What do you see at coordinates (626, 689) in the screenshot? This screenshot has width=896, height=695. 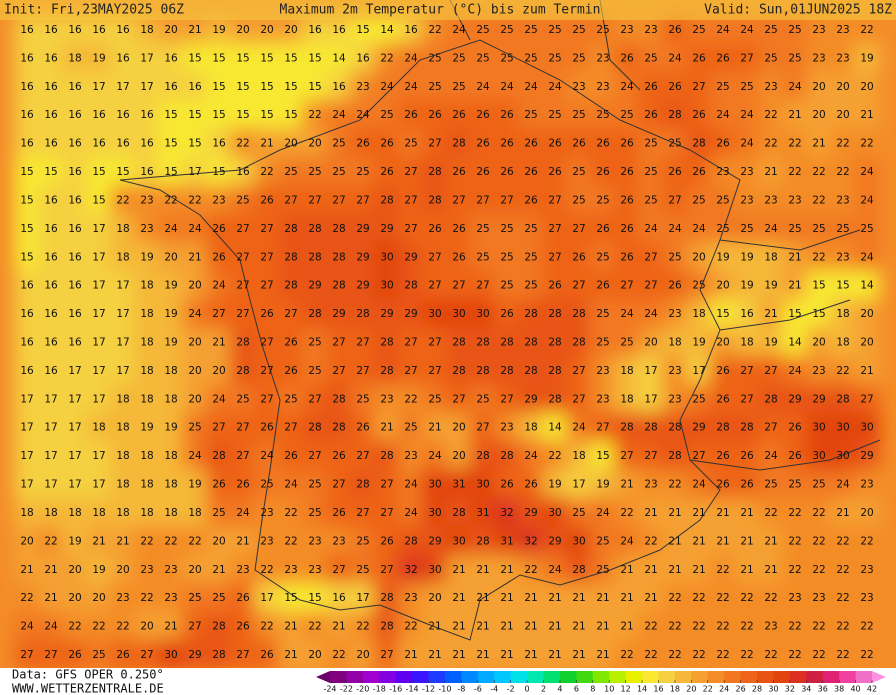 I see `colorbar-label: 12` at bounding box center [626, 689].